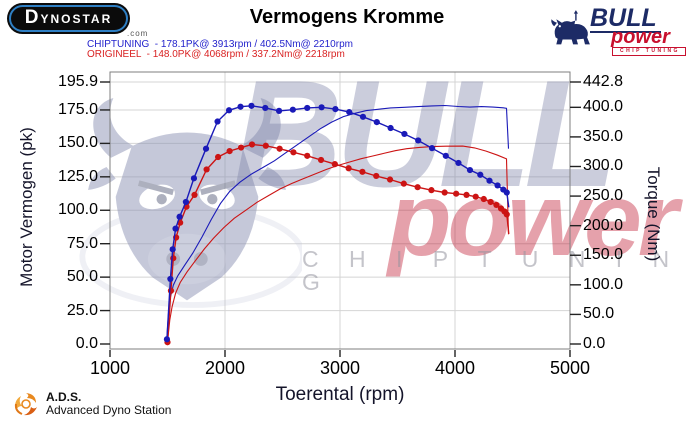 The width and height of the screenshot is (694, 428). I want to click on right-tick-label: 0.0, so click(594, 343).